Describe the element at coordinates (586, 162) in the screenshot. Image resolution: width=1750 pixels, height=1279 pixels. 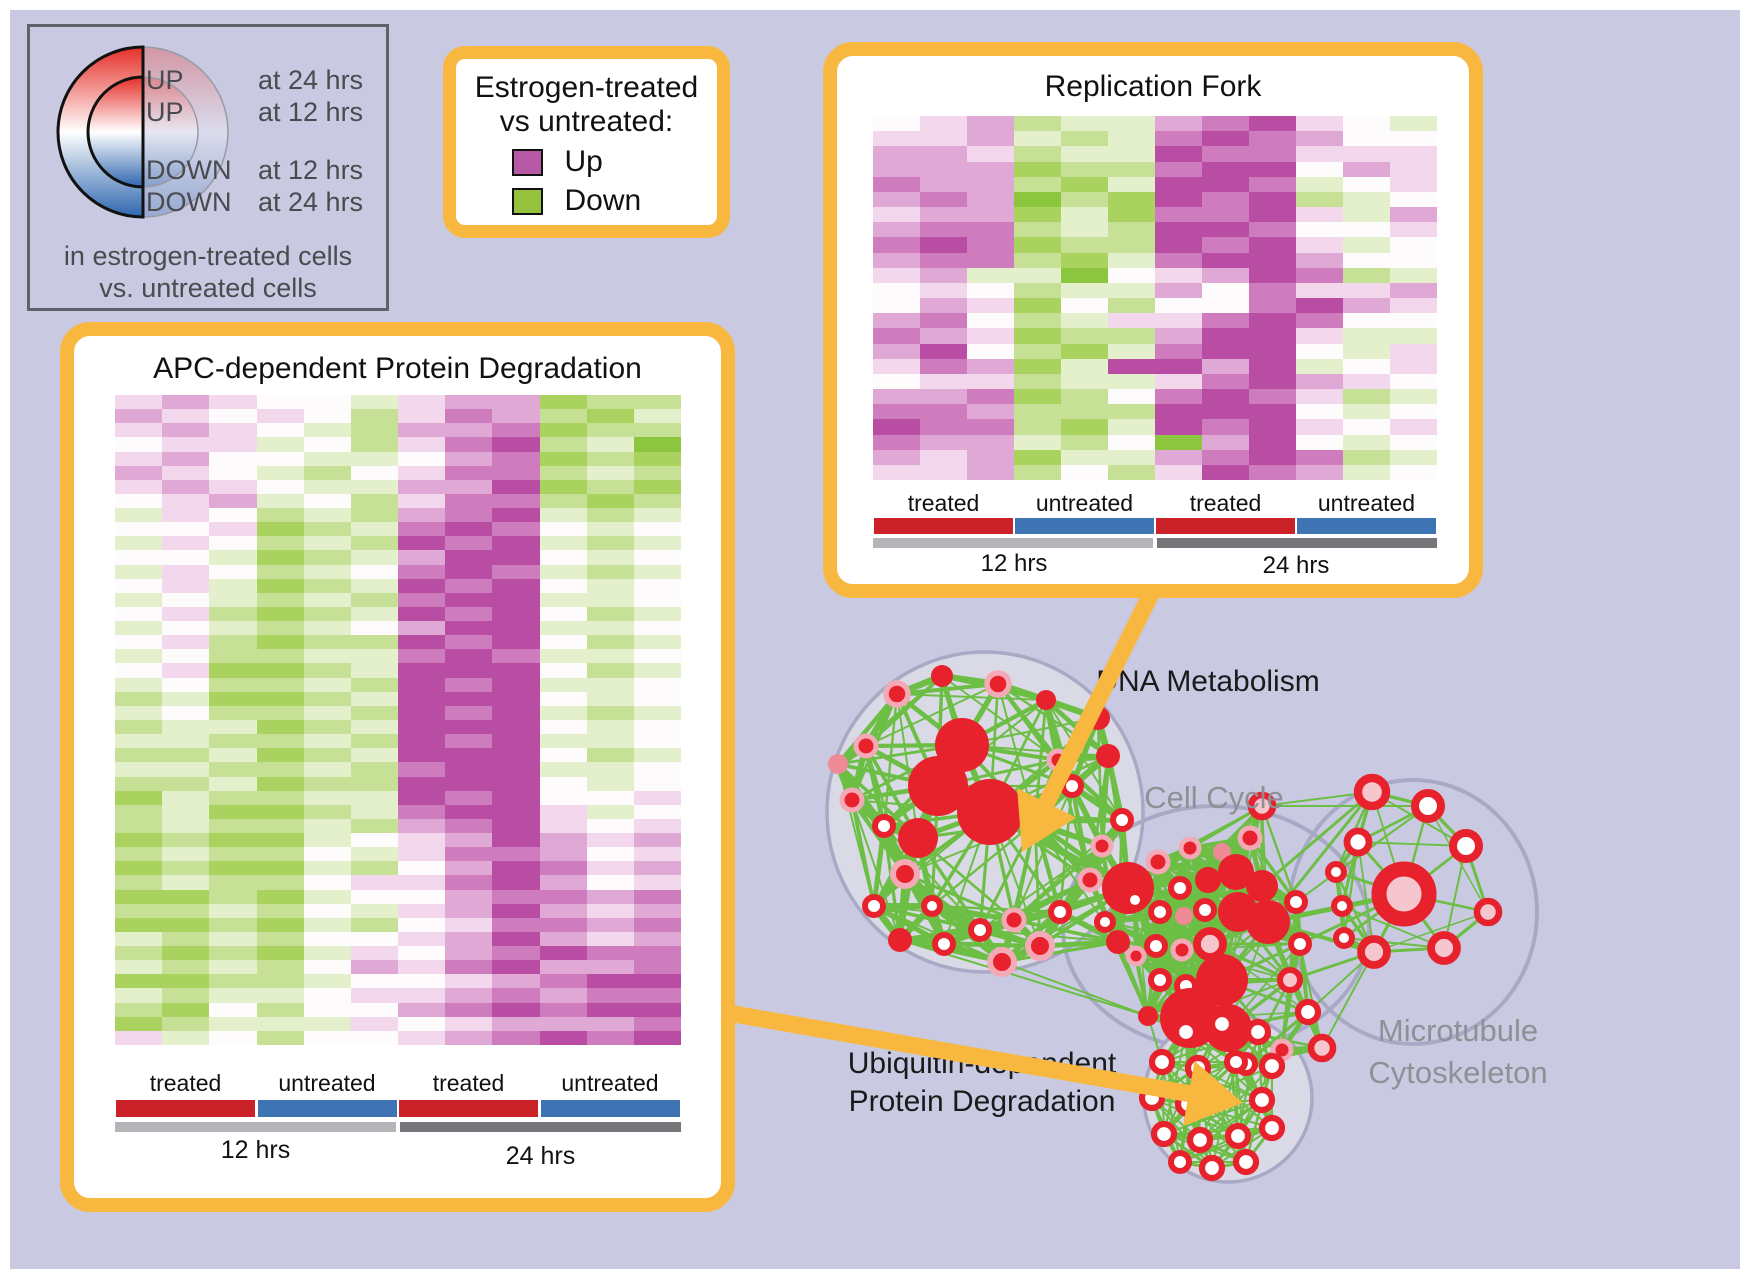
I see `legend-item-up: Up` at that location.